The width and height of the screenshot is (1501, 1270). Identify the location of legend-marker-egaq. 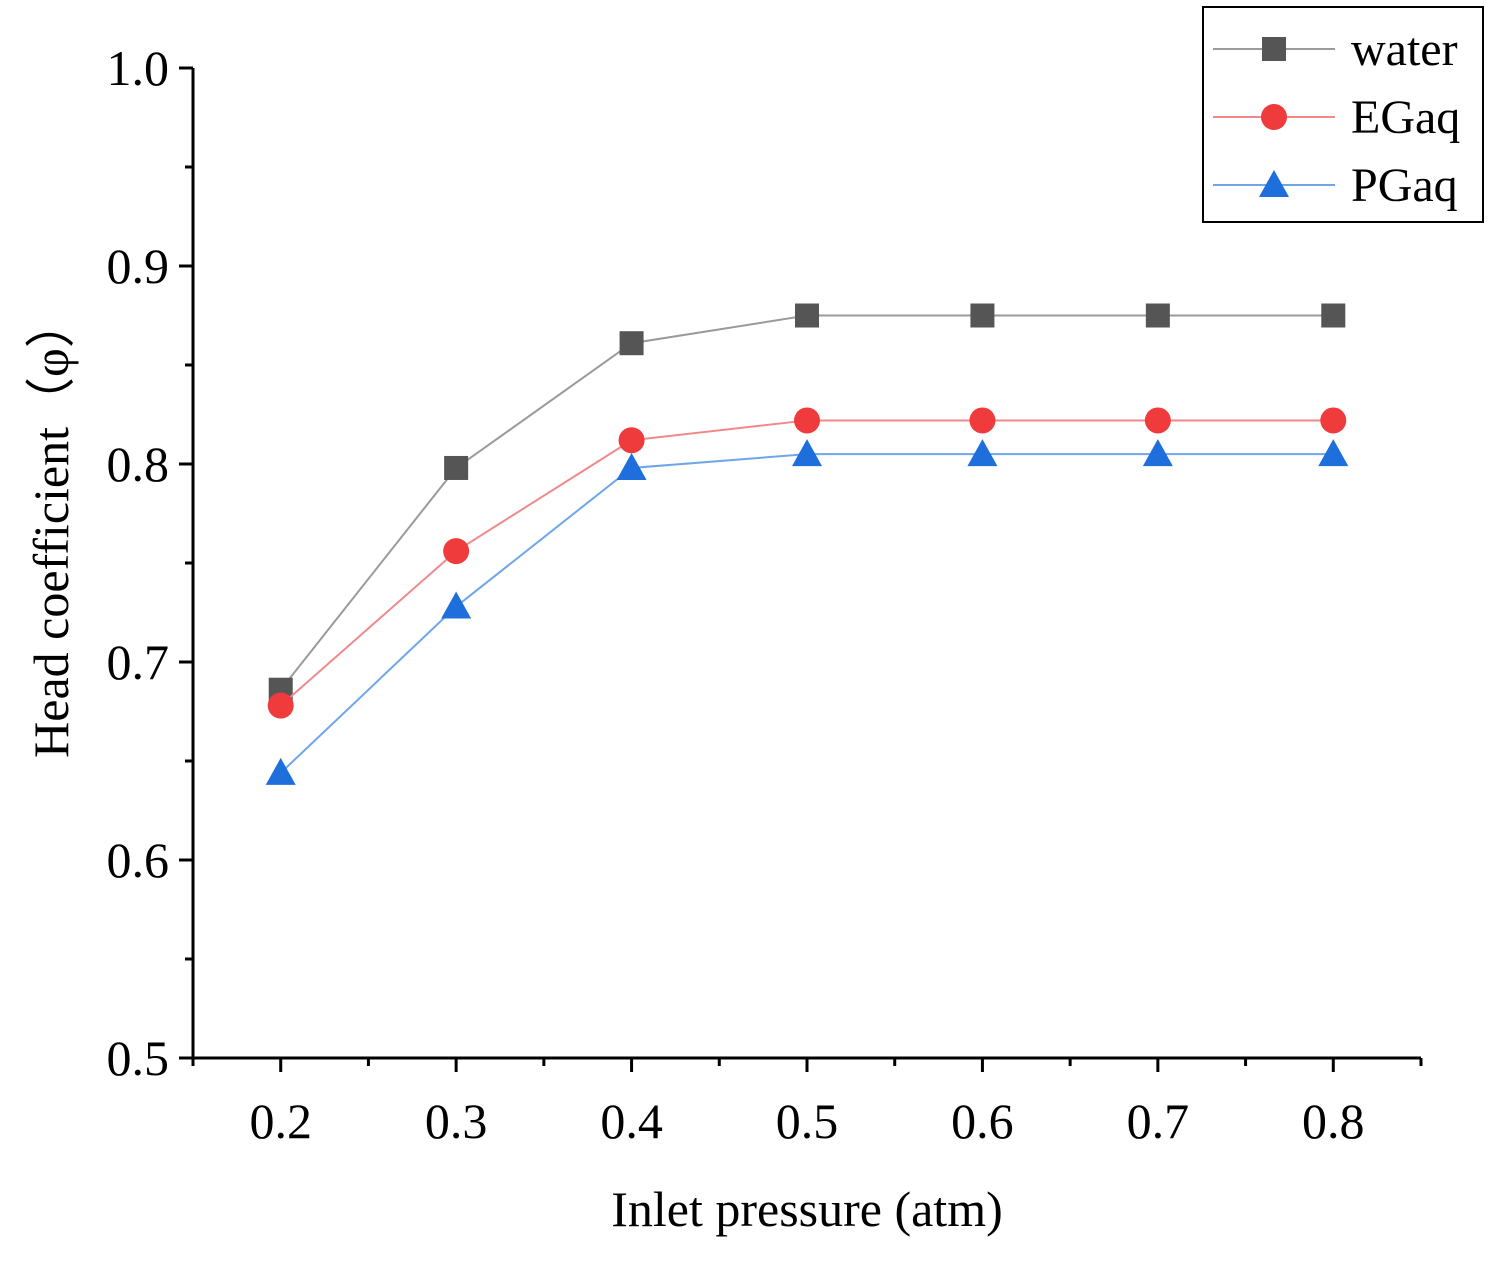
(1274, 117).